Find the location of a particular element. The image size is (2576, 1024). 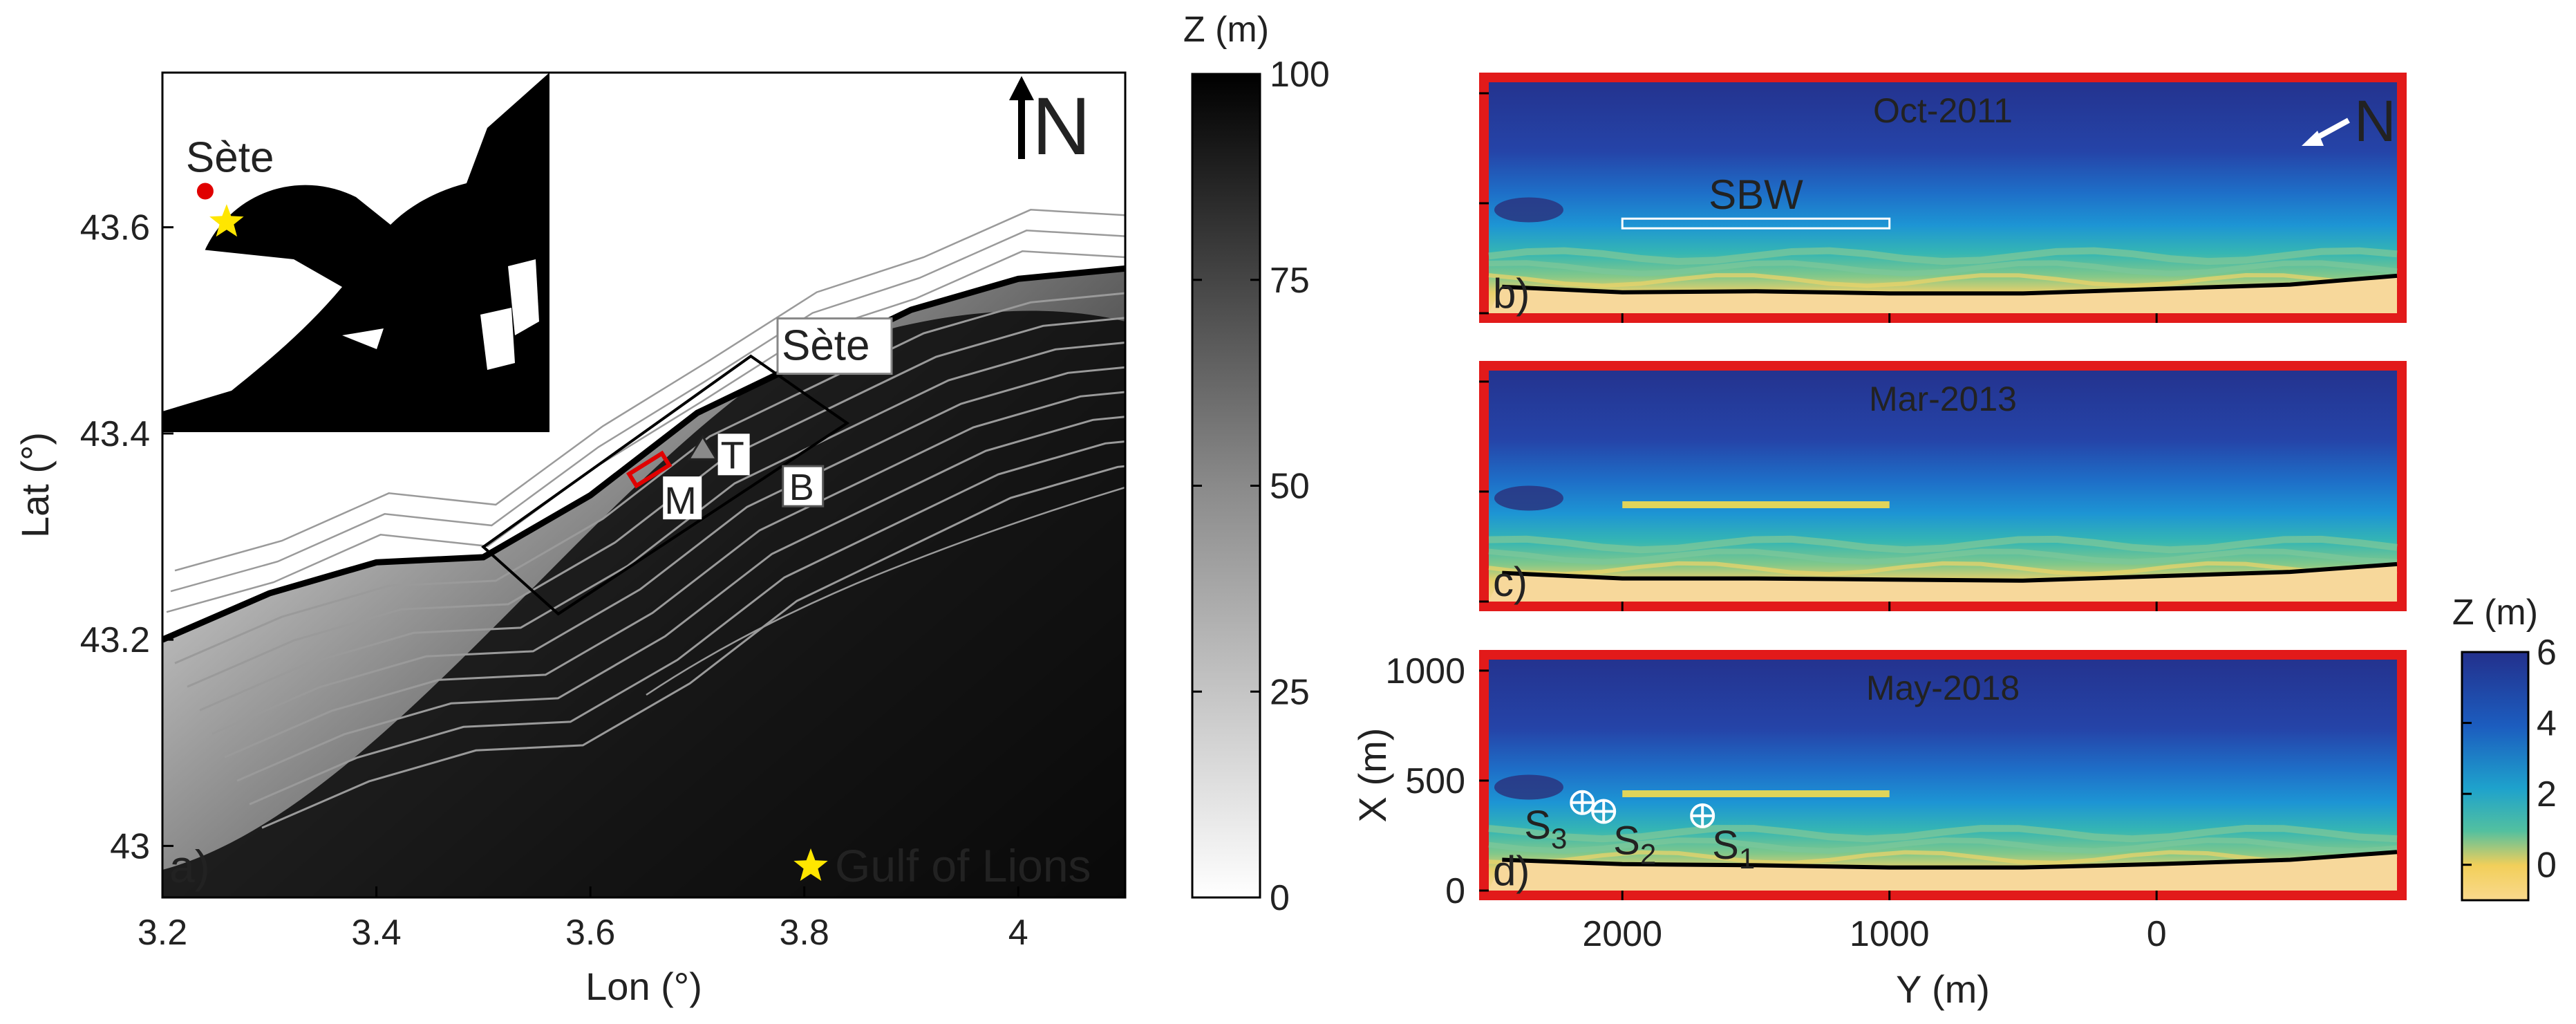

inset-baleares is located at coordinates (363, 338).